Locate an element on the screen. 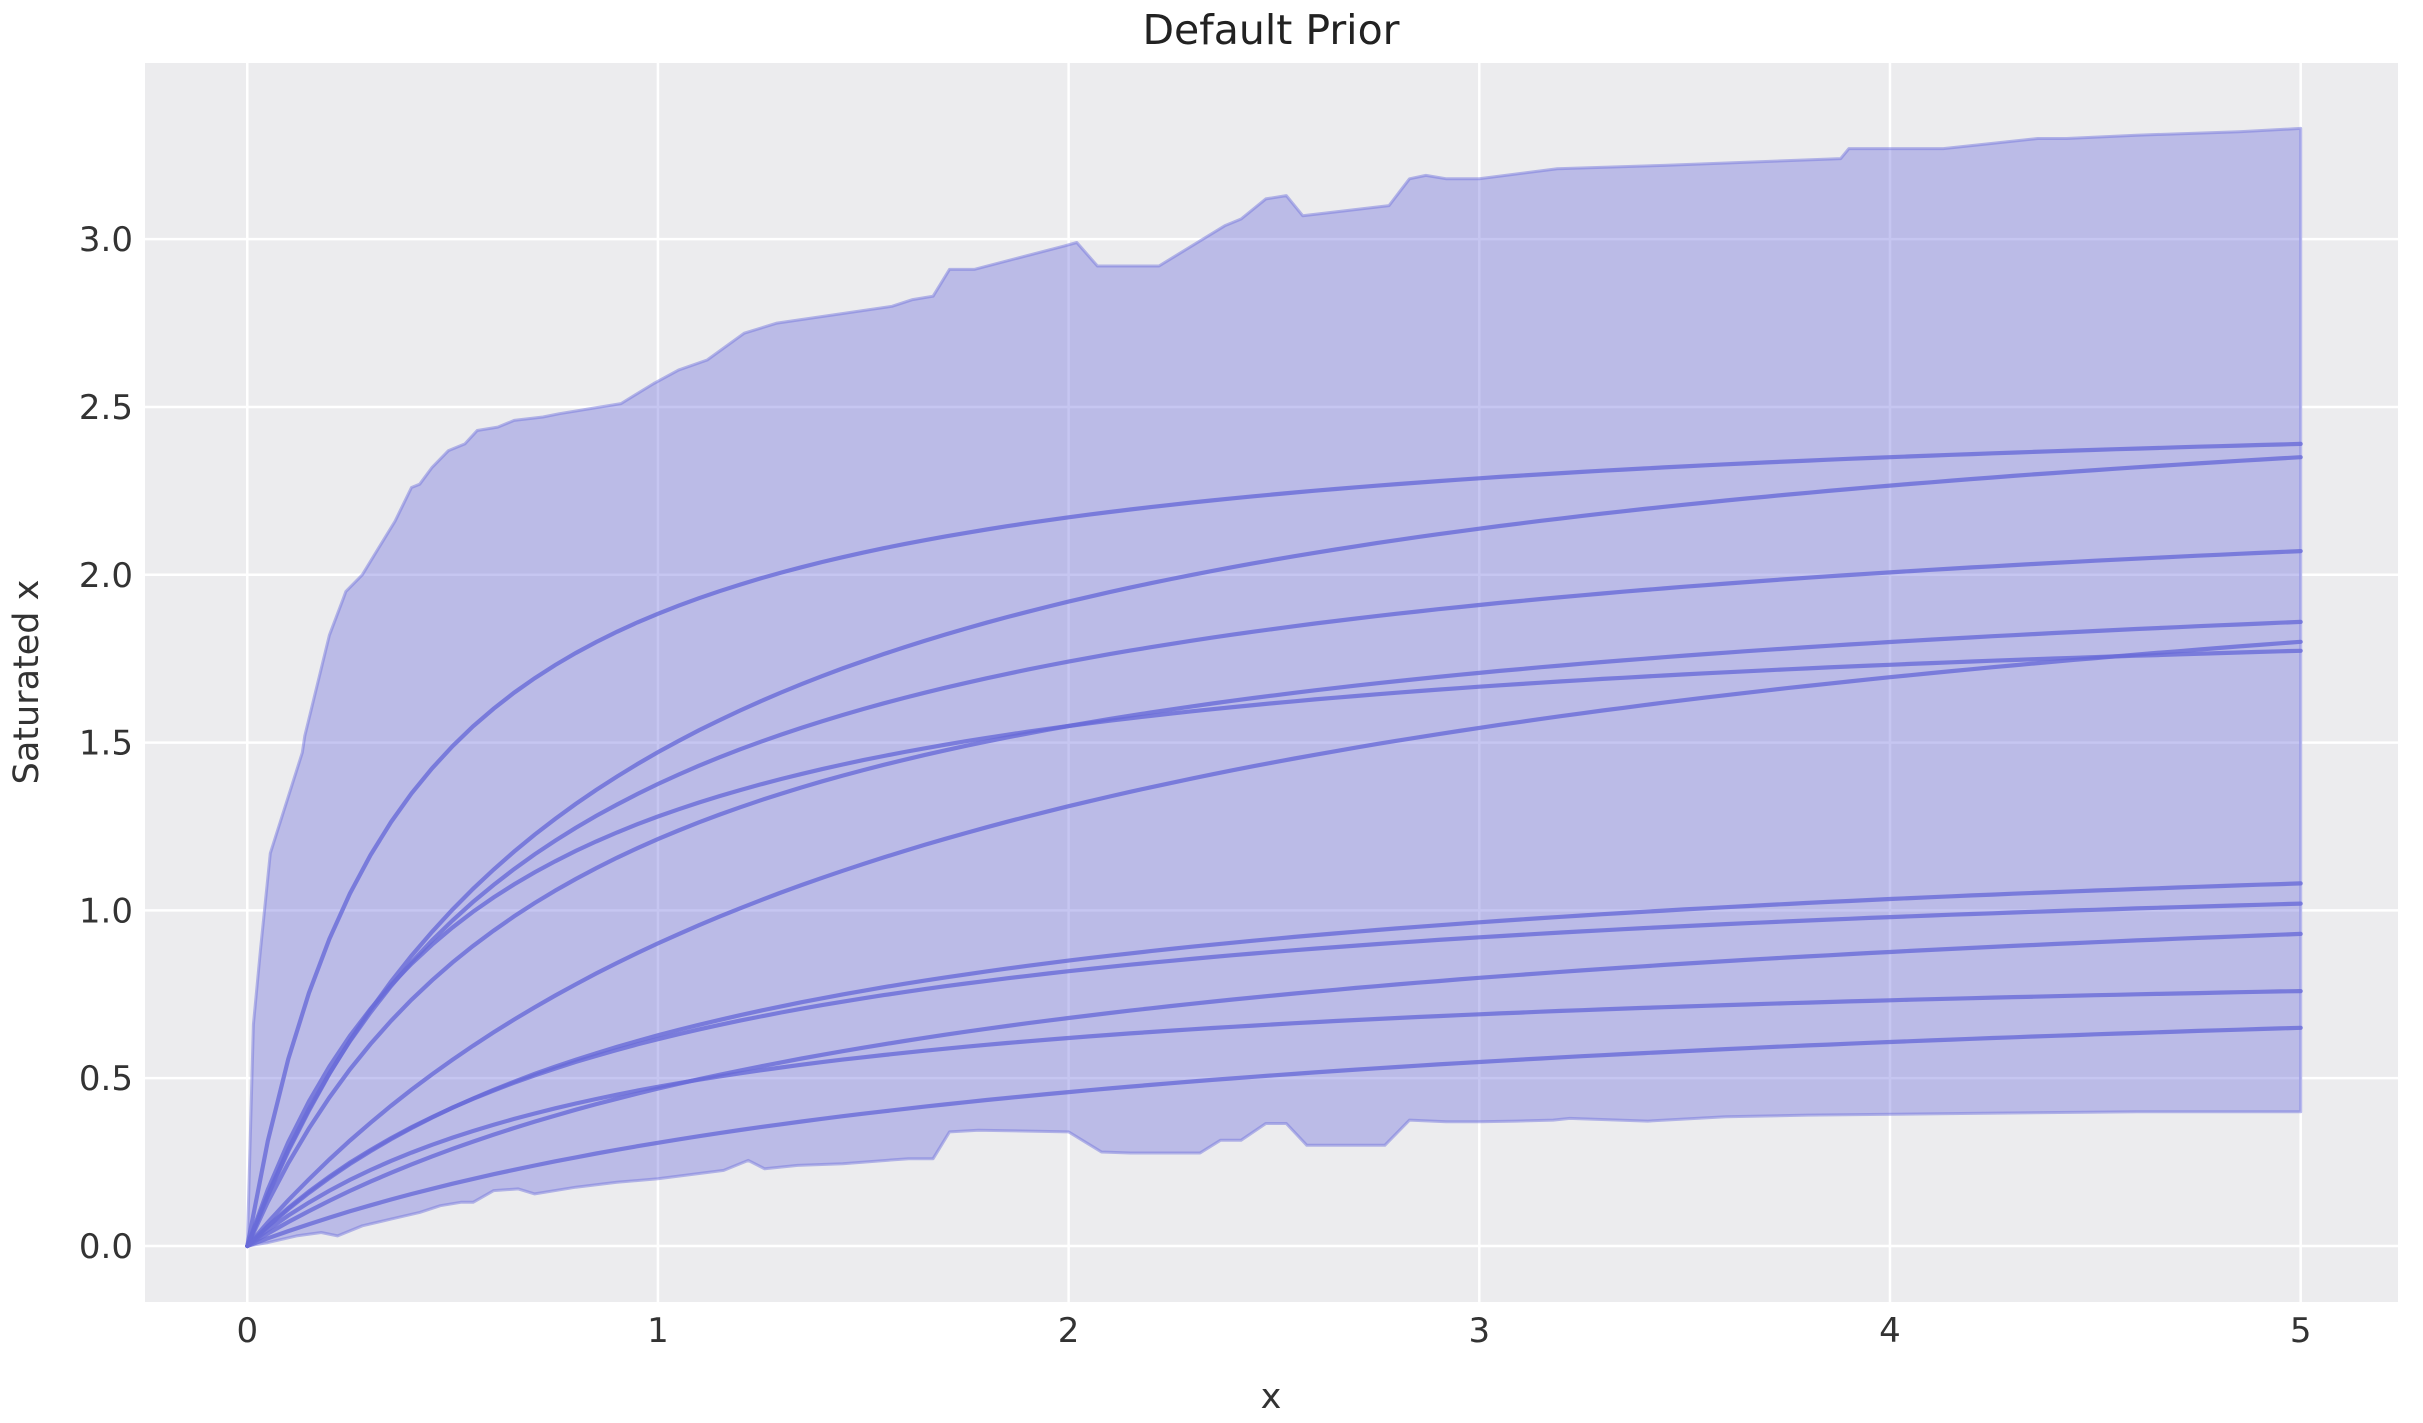 The image size is (2423, 1423). y-tick-label: 2.5 is located at coordinates (106, 408).